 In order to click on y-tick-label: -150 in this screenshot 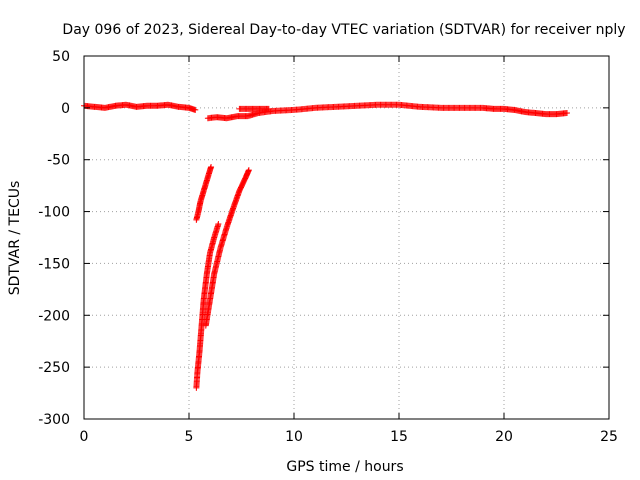, I will do `click(54, 264)`.